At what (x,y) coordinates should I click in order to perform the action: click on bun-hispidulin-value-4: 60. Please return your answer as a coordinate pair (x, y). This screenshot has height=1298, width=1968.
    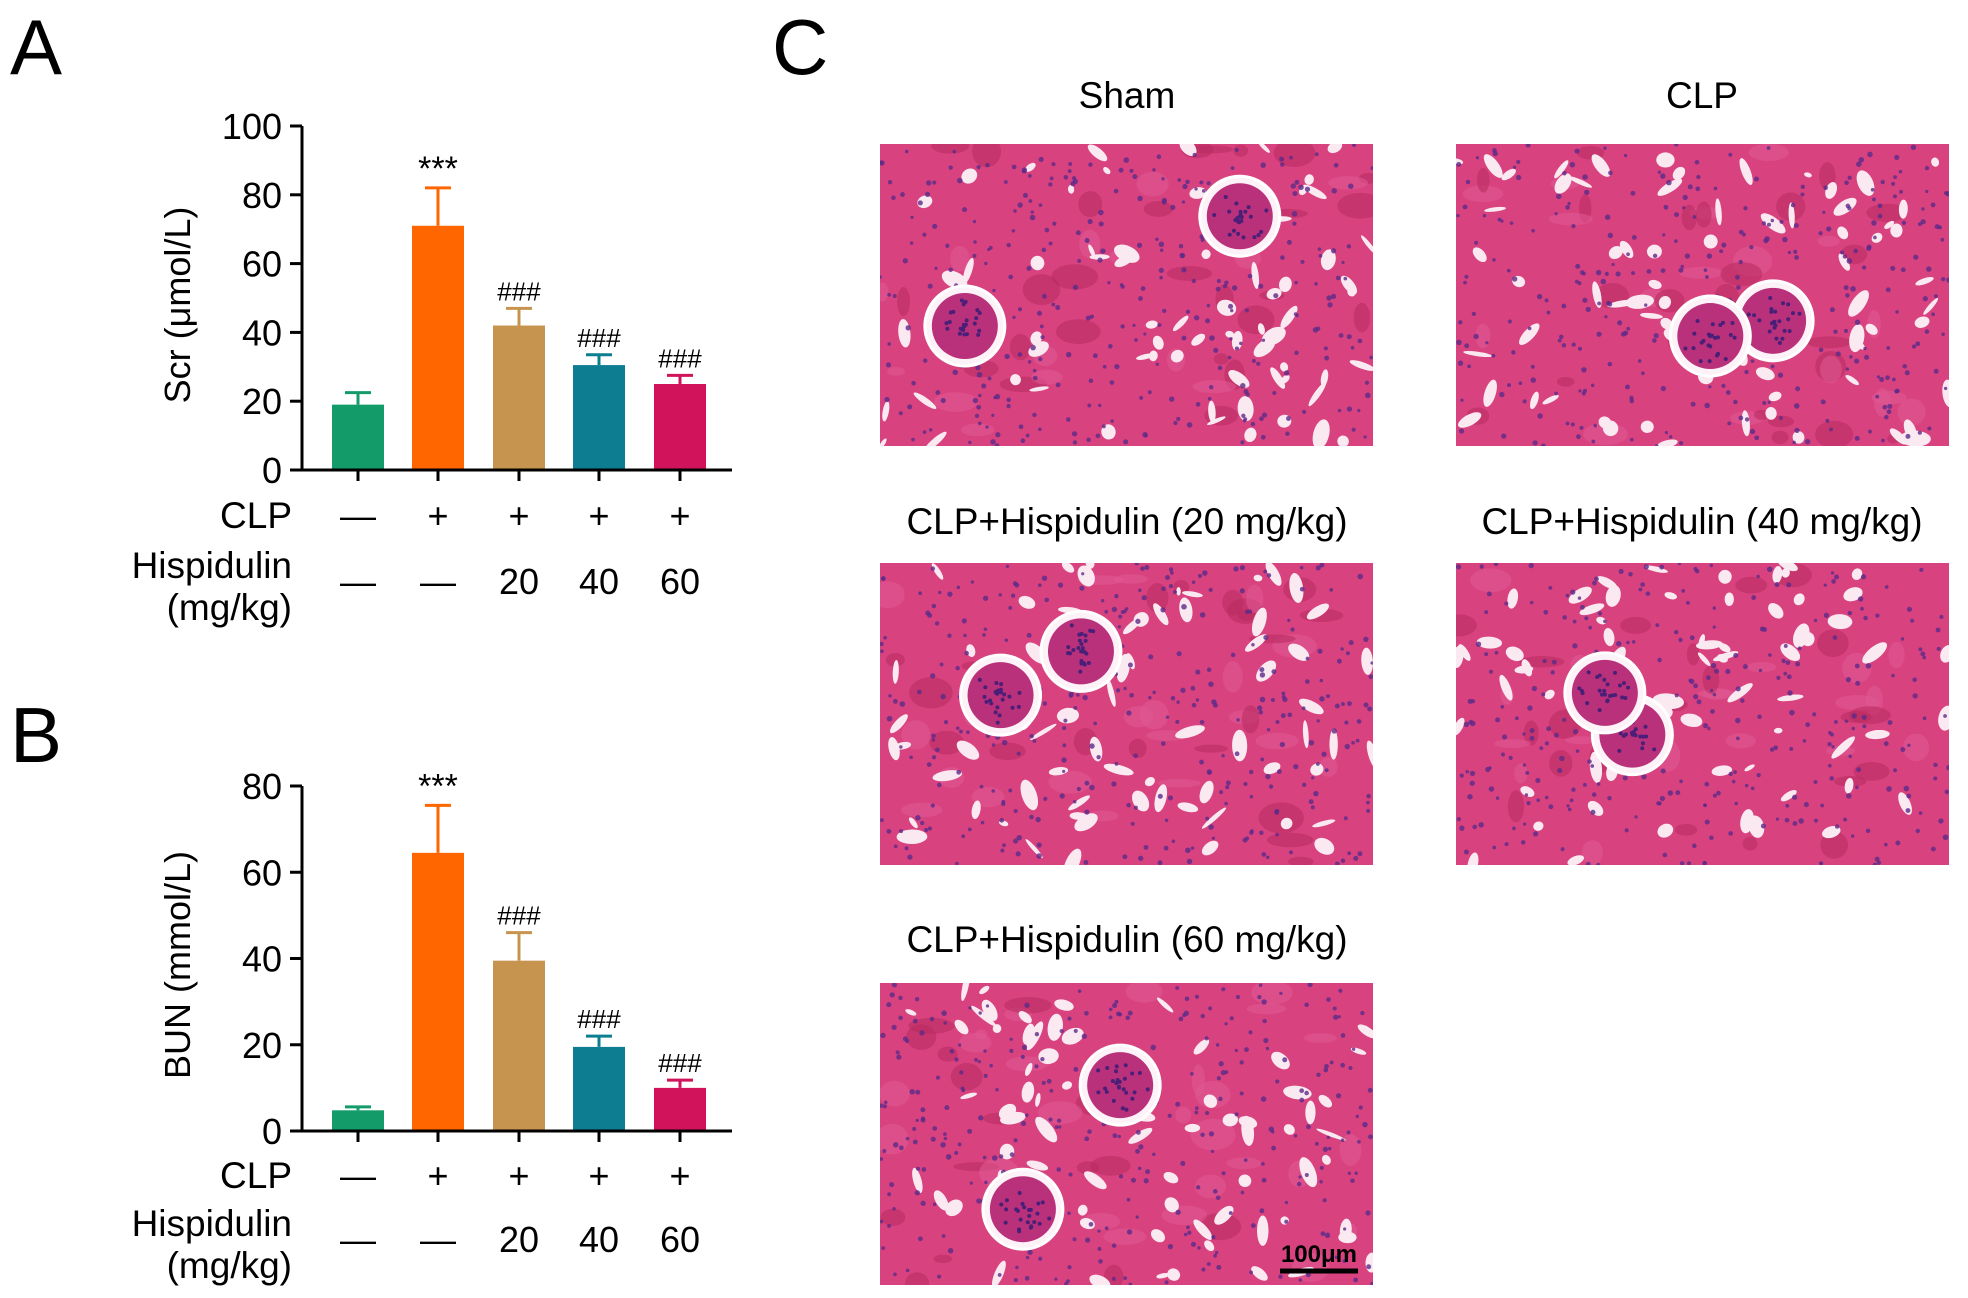
    Looking at the image, I should click on (680, 1239).